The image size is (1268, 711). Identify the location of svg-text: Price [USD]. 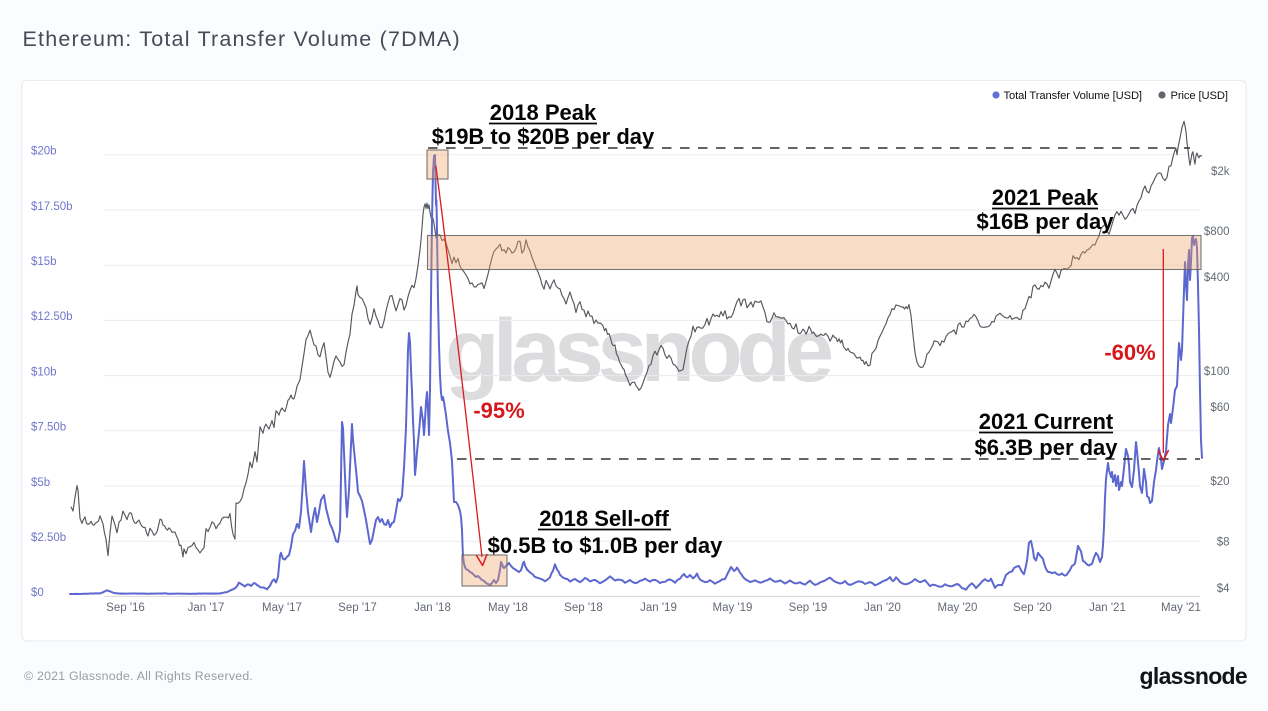
(1199, 96).